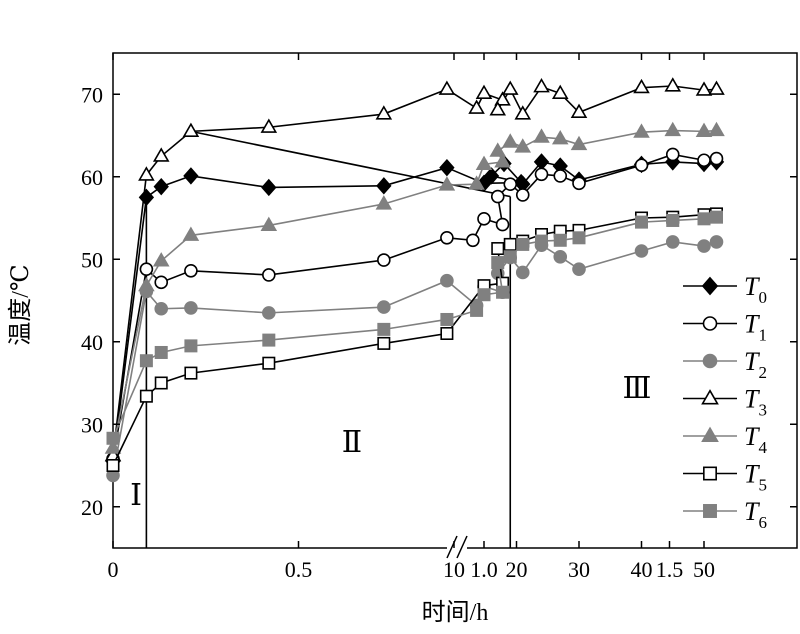 This screenshot has width=800, height=634. What do you see at coordinates (390, 442) in the screenshot?
I see `region-labels: Ⅰ Ⅱ Ⅲ` at bounding box center [390, 442].